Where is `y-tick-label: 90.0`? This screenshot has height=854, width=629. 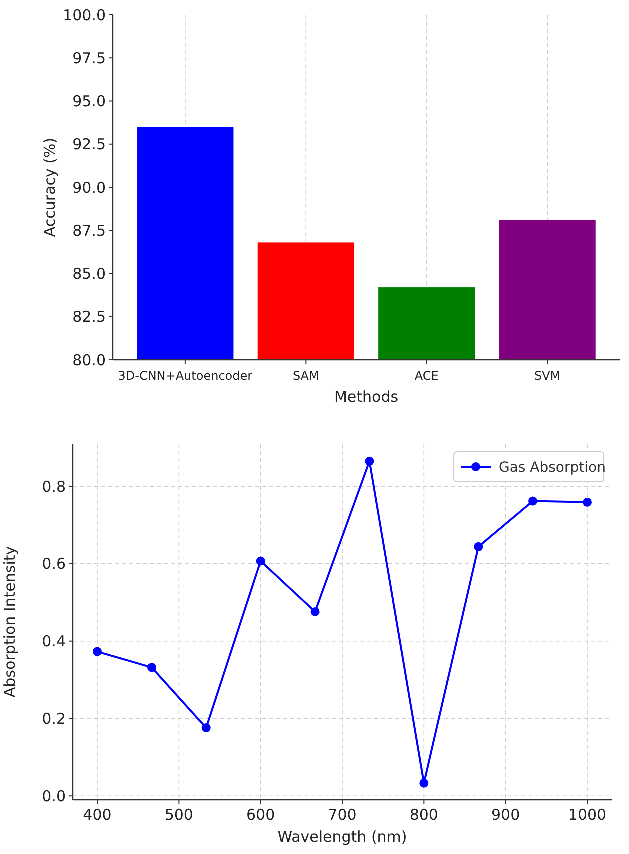
y-tick-label: 90.0 is located at coordinates (89, 187).